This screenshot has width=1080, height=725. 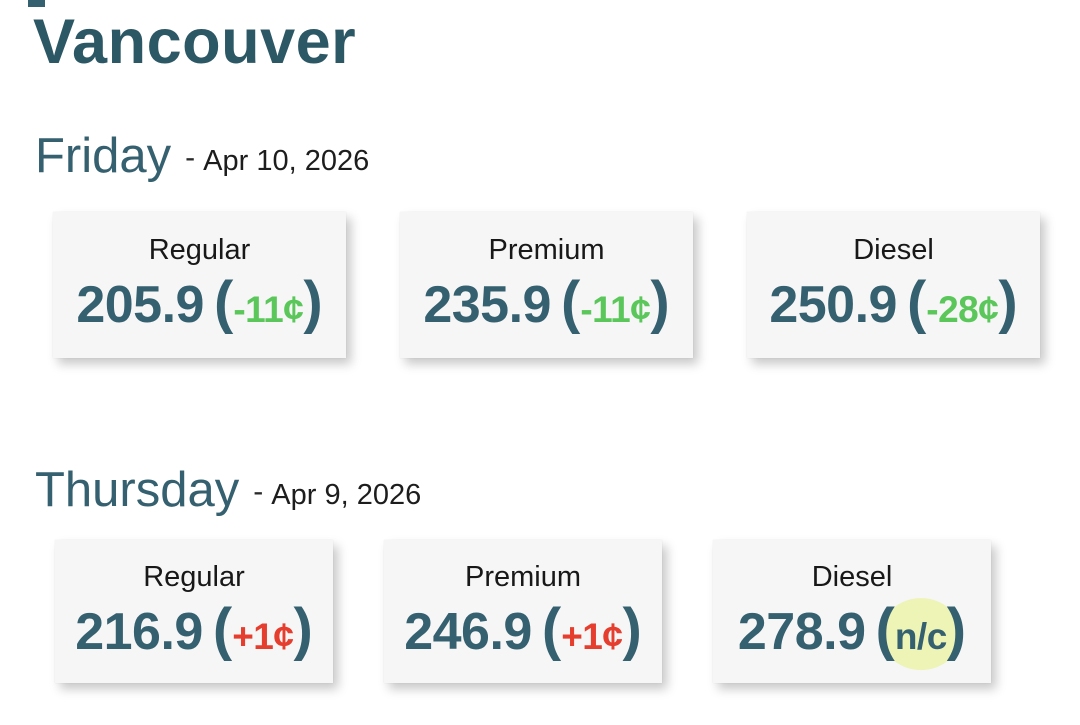 What do you see at coordinates (487, 305) in the screenshot?
I see `price-value: 235.9` at bounding box center [487, 305].